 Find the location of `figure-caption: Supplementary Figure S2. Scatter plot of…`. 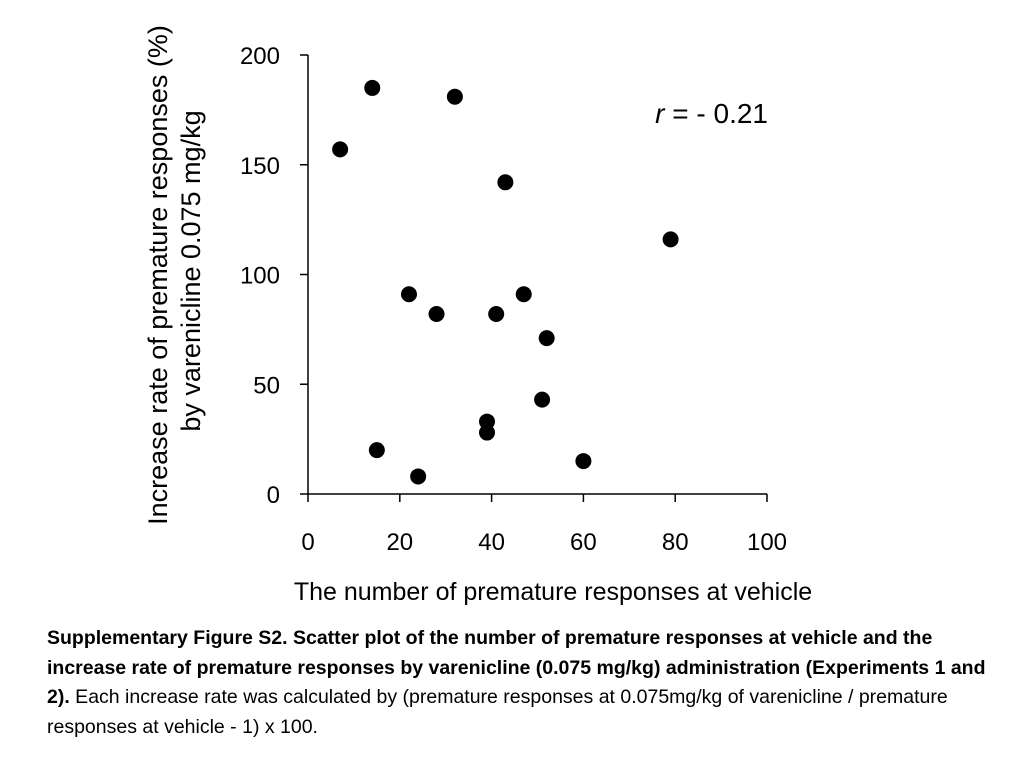

figure-caption: Supplementary Figure S2. Scatter plot of… is located at coordinates (519, 683).